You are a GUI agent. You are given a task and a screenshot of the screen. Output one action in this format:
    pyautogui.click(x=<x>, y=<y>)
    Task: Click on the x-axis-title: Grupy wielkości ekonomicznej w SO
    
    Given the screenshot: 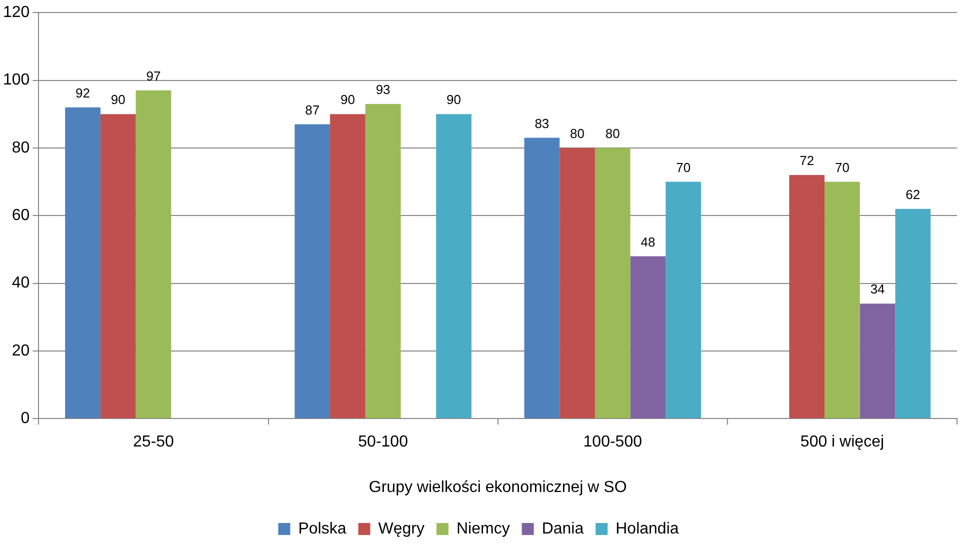 What is the action you would take?
    pyautogui.click(x=497, y=487)
    